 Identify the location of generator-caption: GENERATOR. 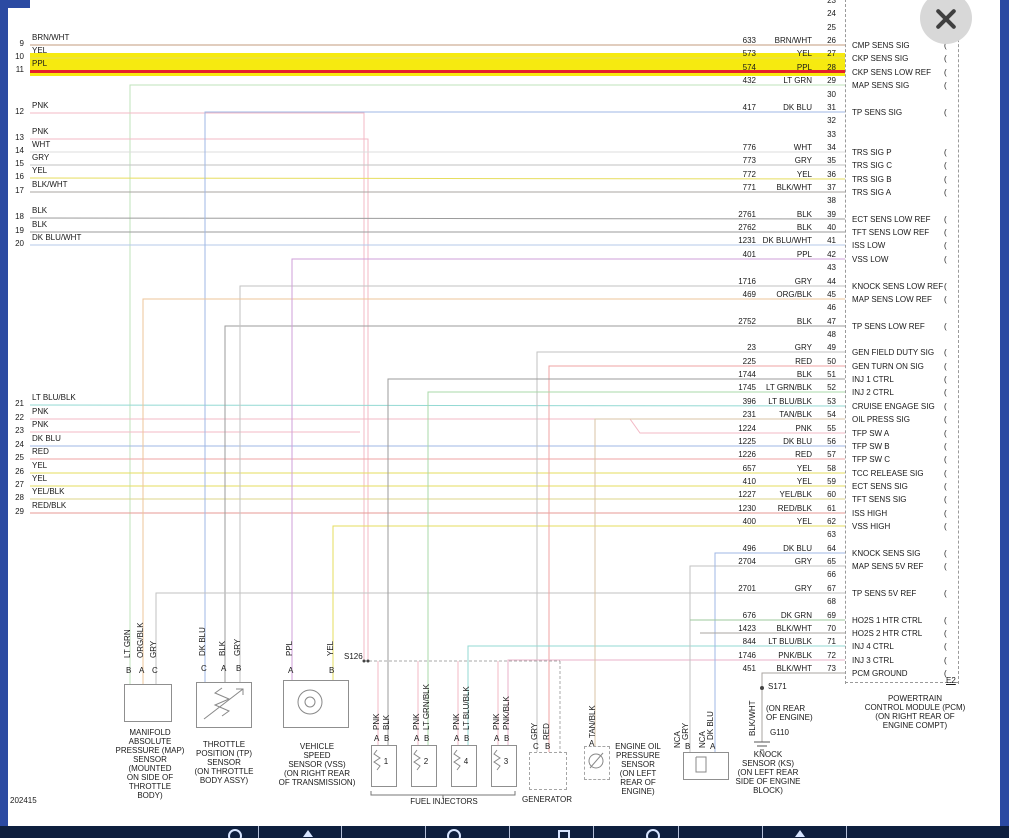
(547, 799).